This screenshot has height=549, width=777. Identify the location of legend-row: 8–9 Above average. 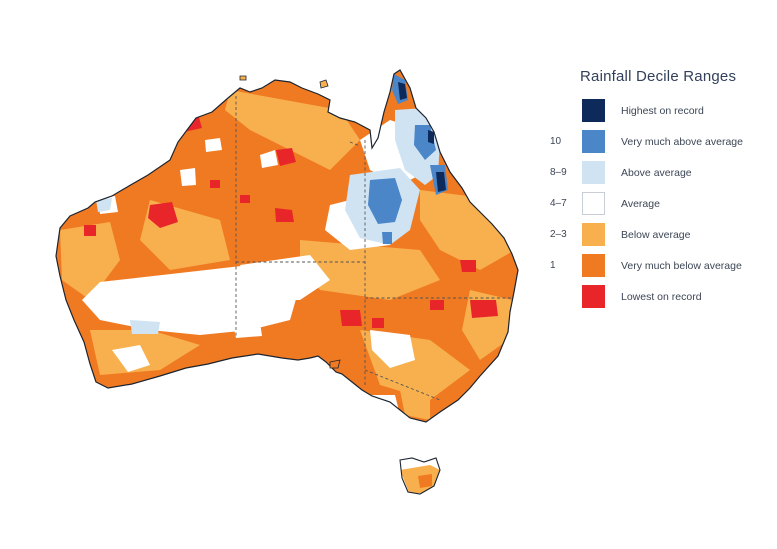
(660, 172).